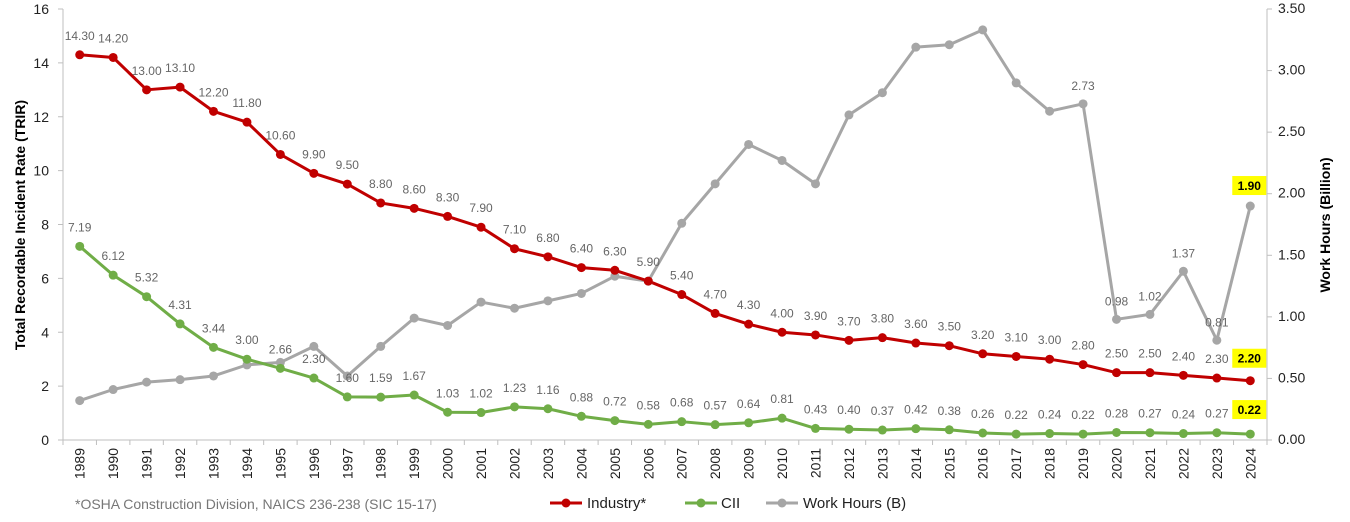 This screenshot has width=1350, height=522. I want to click on data-label: 2.40, so click(1184, 356).